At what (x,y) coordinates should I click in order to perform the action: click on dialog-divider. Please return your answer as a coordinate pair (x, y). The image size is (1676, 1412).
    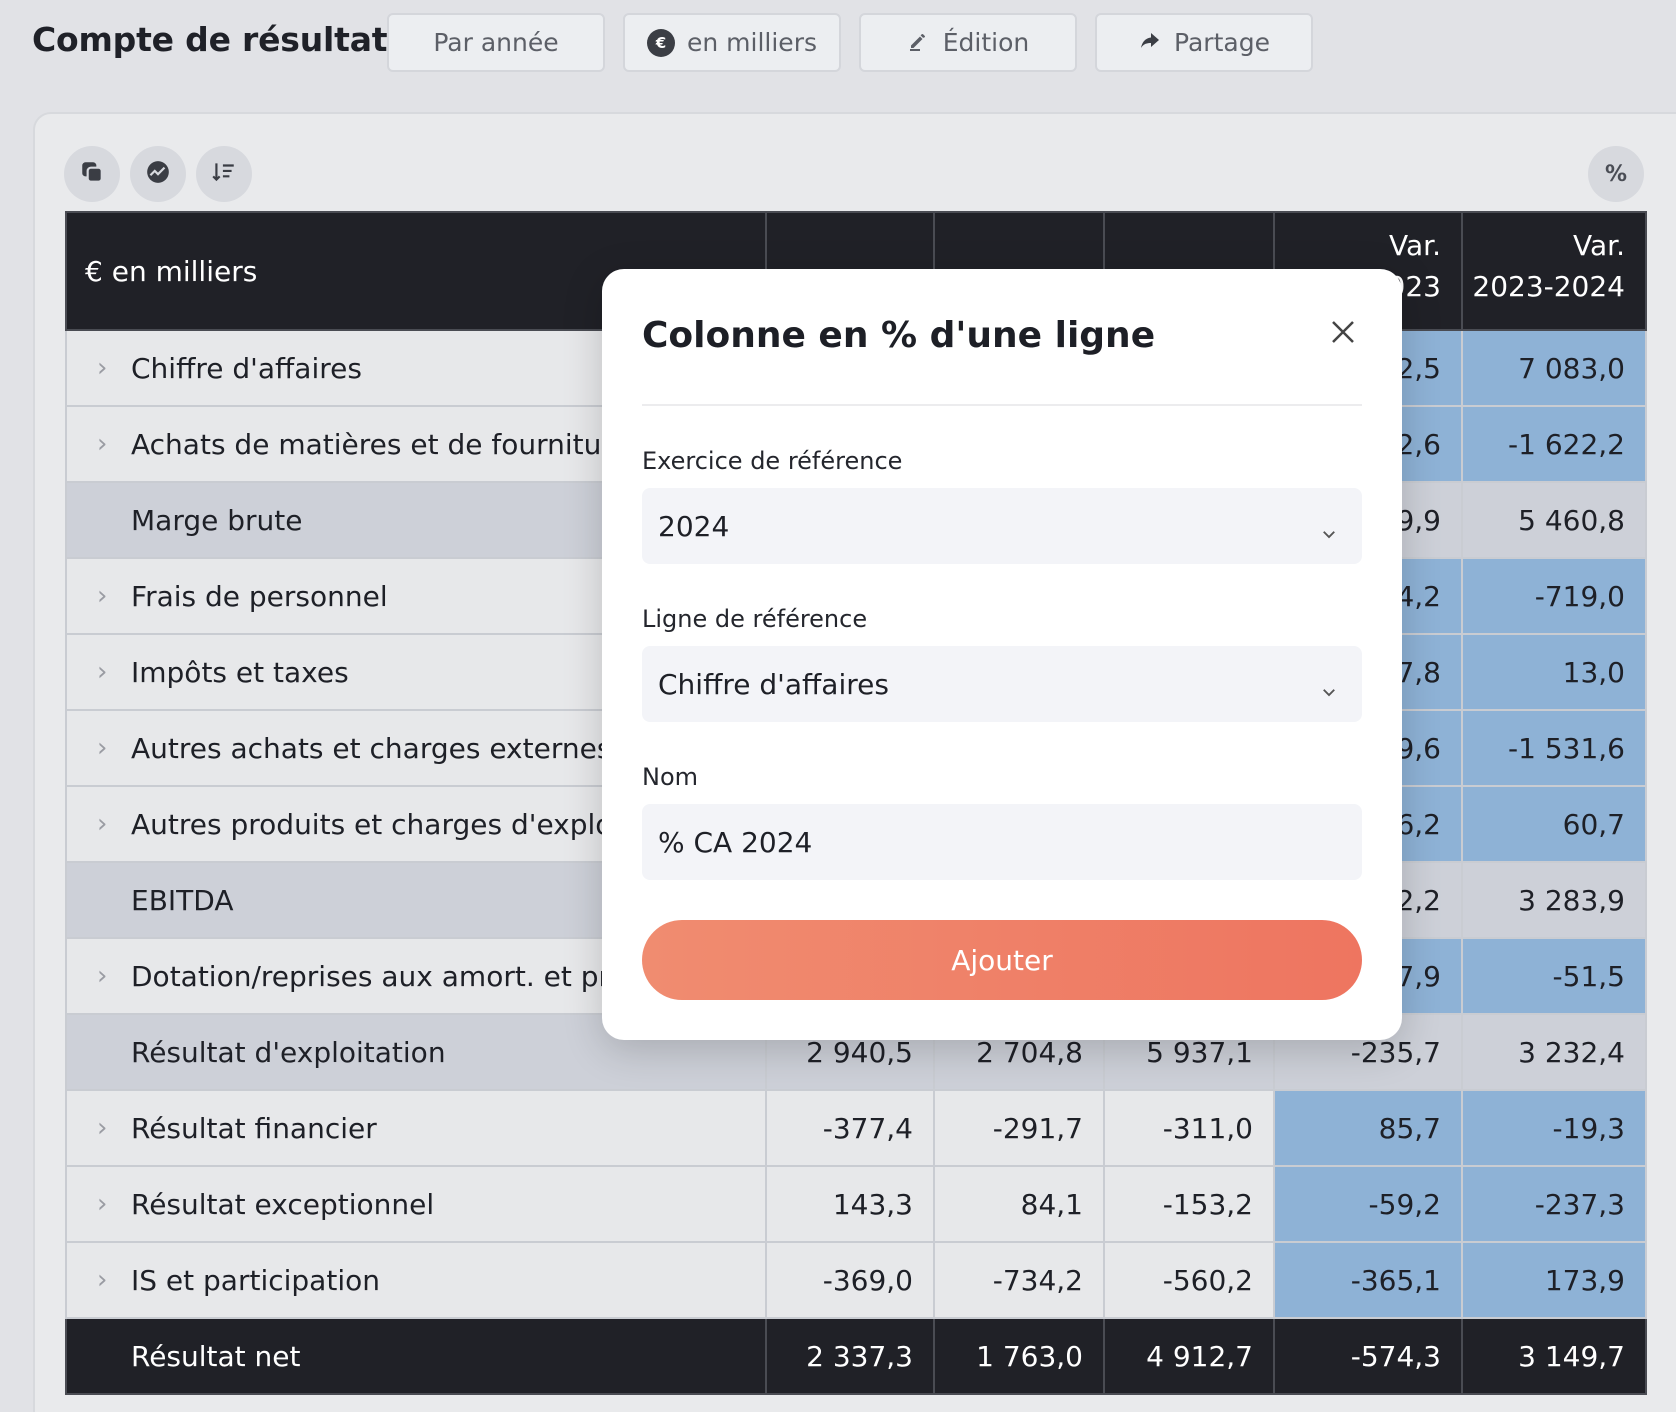
    Looking at the image, I should click on (1002, 405).